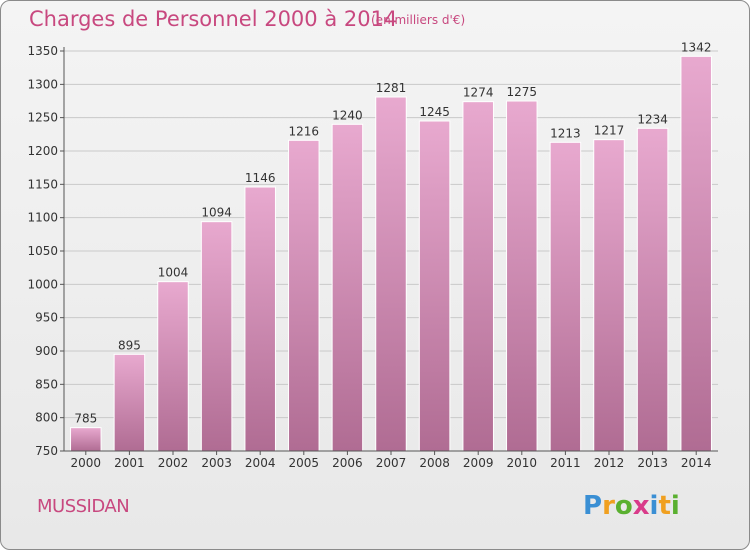 This screenshot has width=750, height=550. I want to click on x-tick-label: 2007, so click(391, 463).